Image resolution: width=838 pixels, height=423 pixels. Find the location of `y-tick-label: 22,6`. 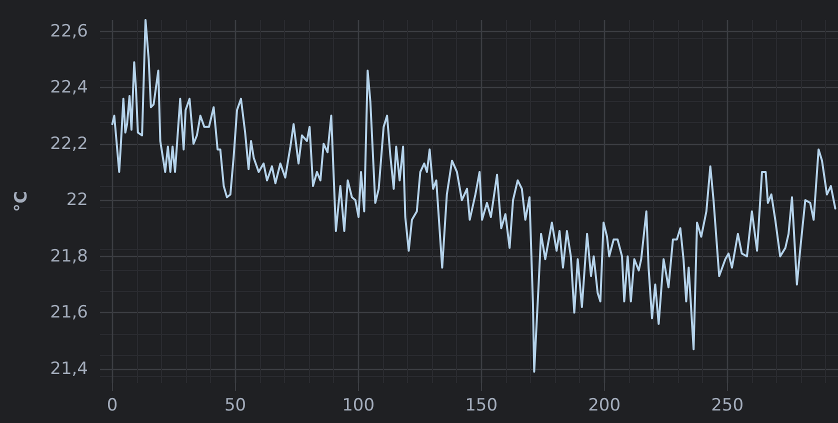

y-tick-label: 22,6 is located at coordinates (69, 31).